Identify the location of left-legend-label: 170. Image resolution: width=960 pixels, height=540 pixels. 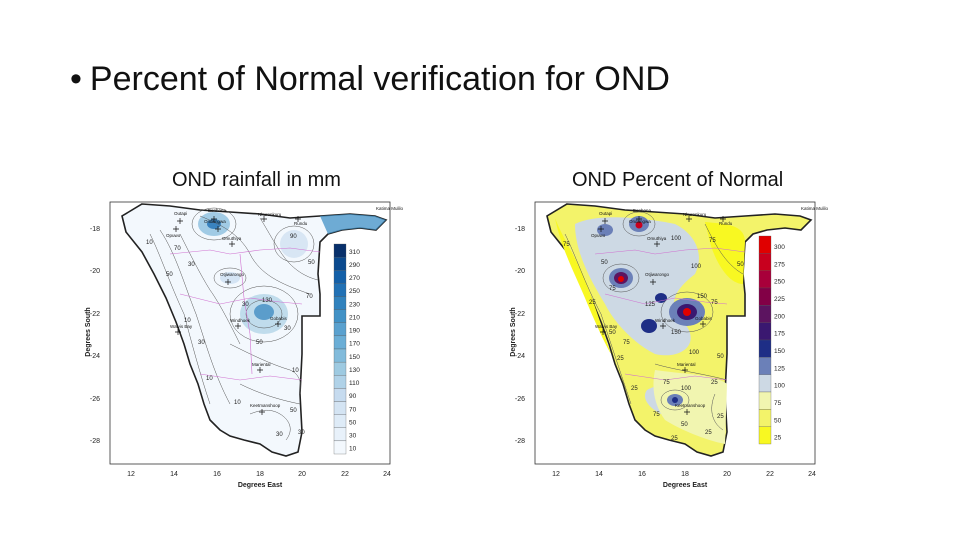
(354, 344).